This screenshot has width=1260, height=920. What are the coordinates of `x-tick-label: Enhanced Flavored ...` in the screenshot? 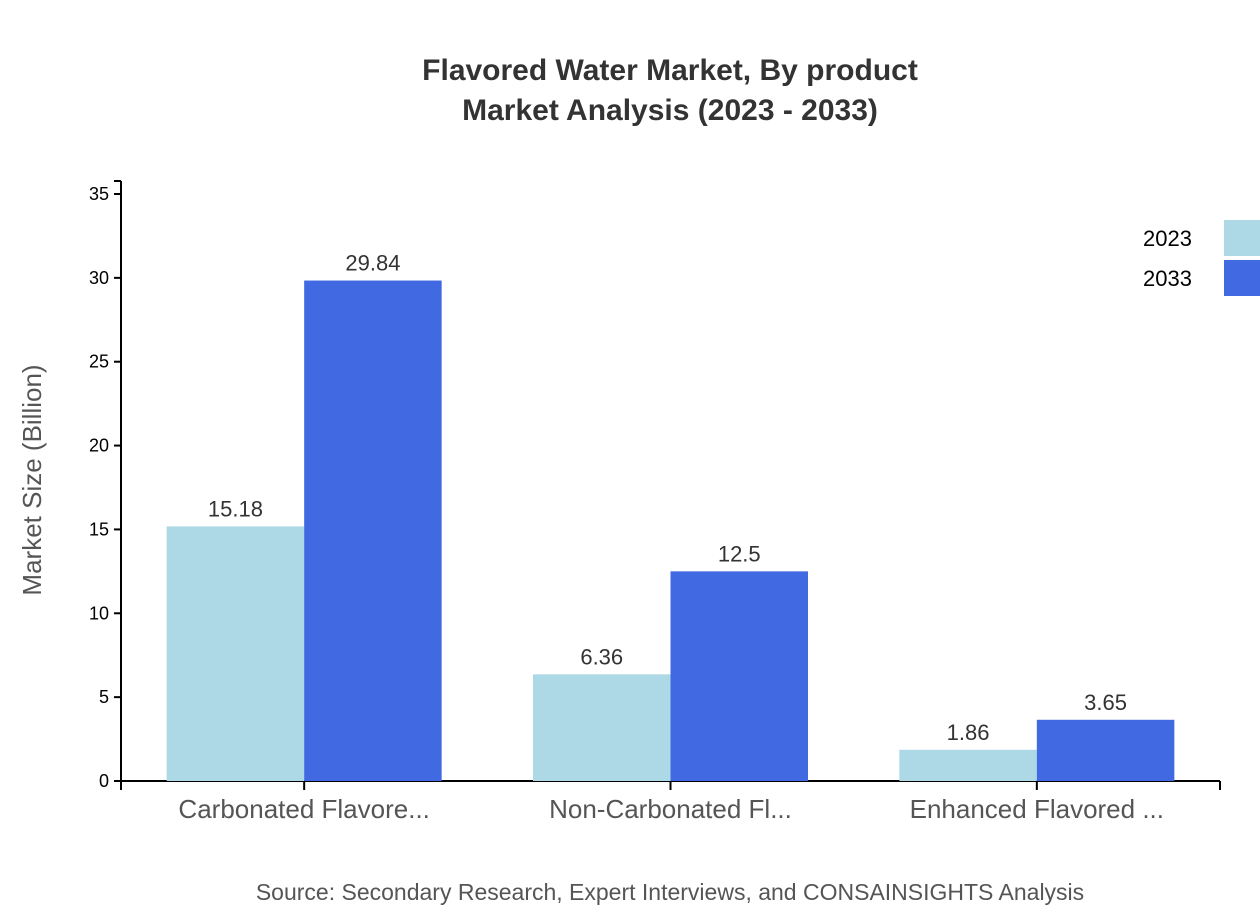 It's located at (1037, 809).